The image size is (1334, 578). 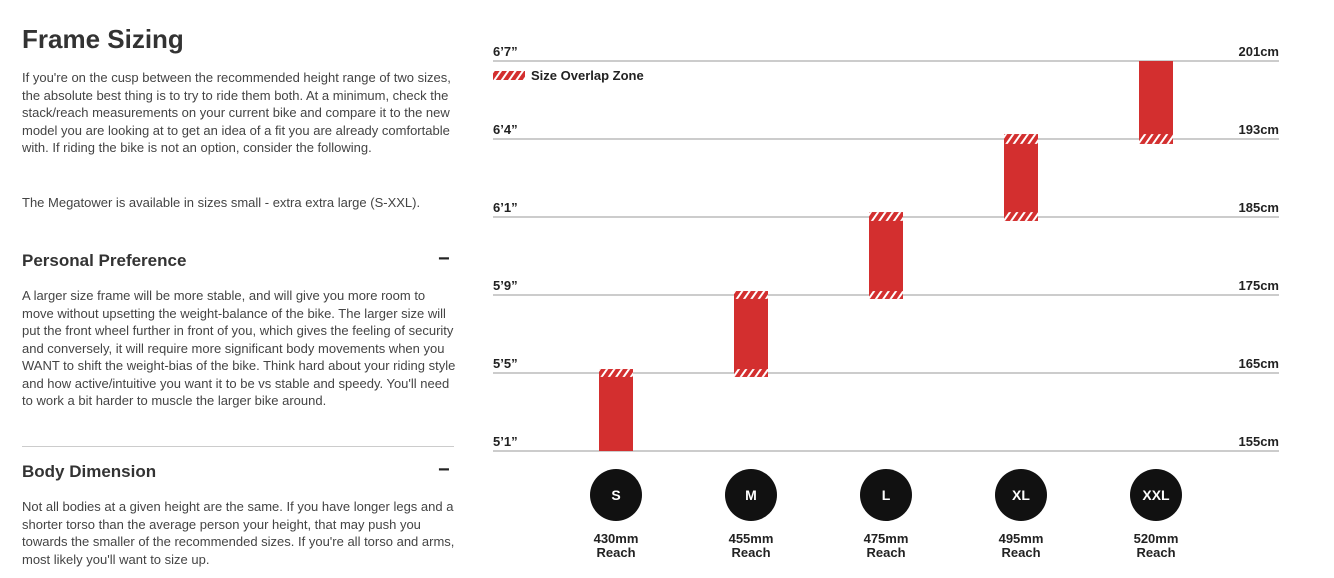 I want to click on y-tick-label-ft: 6’7”, so click(x=505, y=51).